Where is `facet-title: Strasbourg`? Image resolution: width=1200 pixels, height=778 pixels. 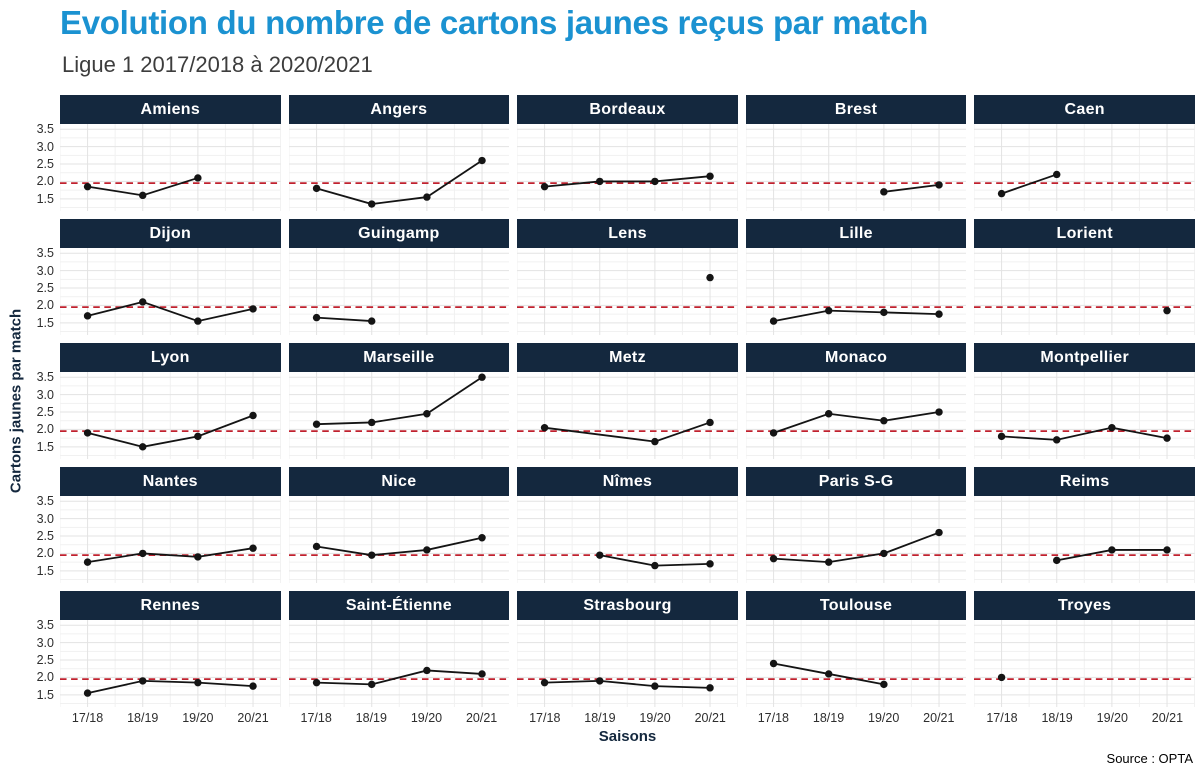
facet-title: Strasbourg is located at coordinates (627, 605).